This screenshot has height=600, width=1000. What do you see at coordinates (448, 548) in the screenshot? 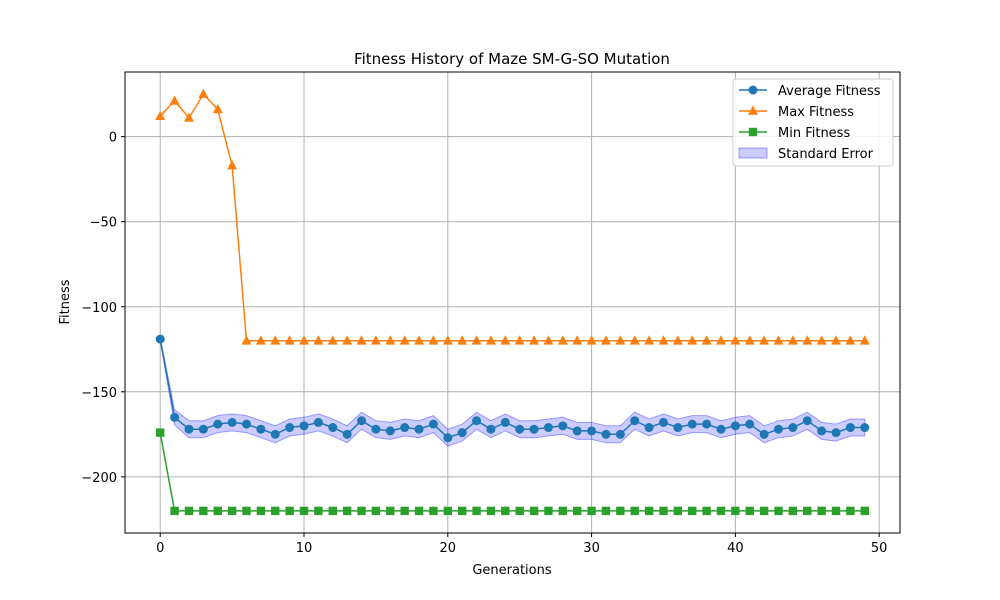
I see `x-tick-label: 20` at bounding box center [448, 548].